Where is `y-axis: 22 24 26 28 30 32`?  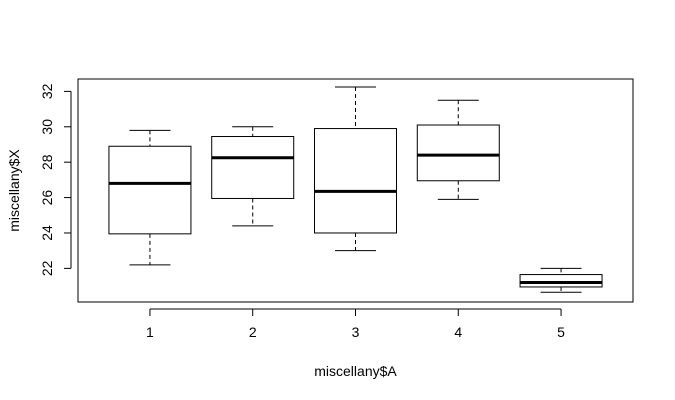 y-axis: 22 24 26 28 30 32 is located at coordinates (55, 179).